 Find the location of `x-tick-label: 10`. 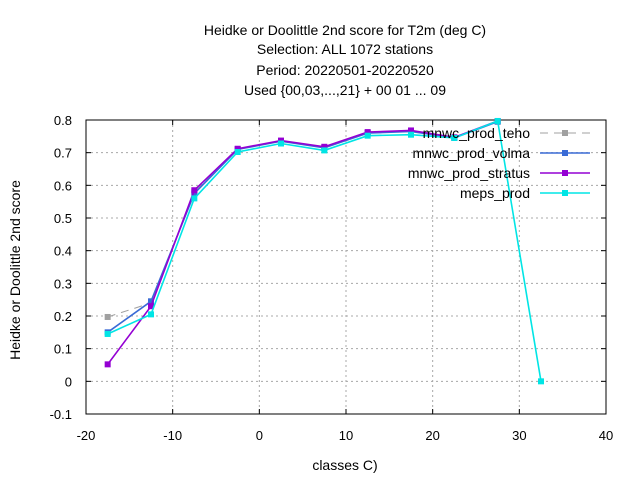

x-tick-label: 10 is located at coordinates (346, 435).